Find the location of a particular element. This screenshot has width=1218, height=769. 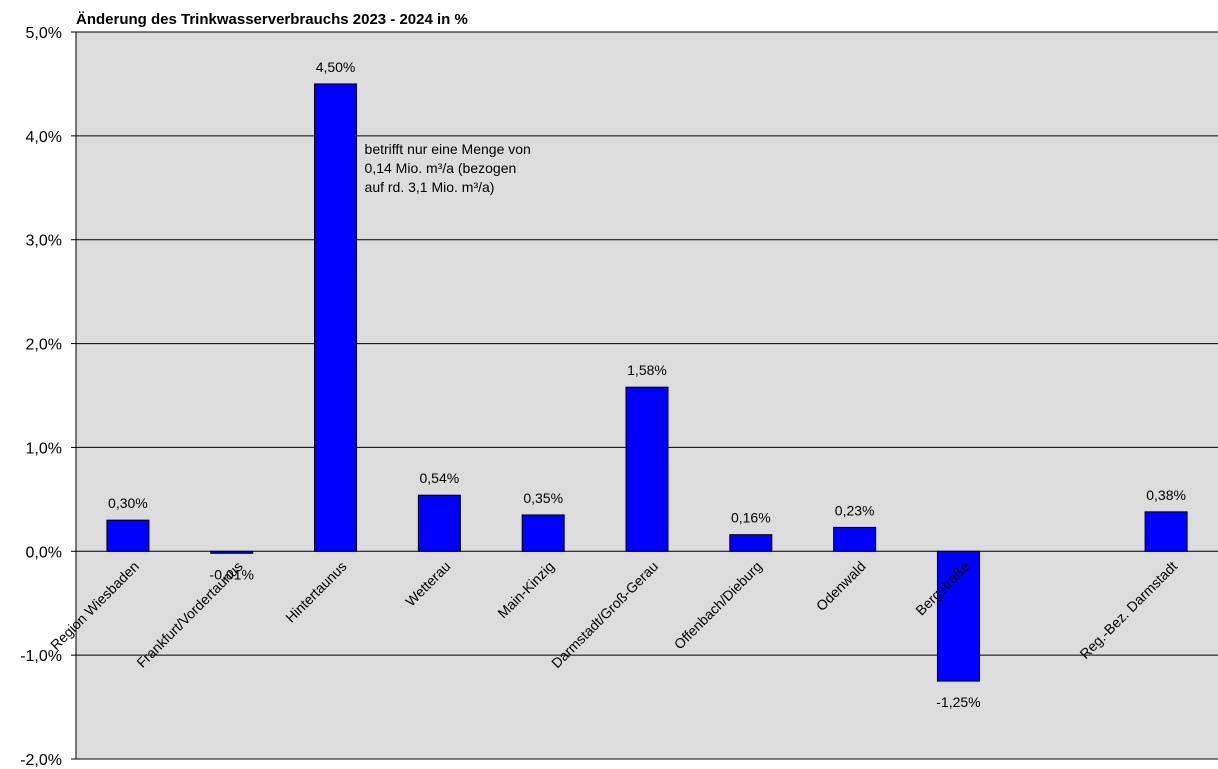

annotation-line: auf rd. 3,1 Mio. m³/a) is located at coordinates (430, 187).